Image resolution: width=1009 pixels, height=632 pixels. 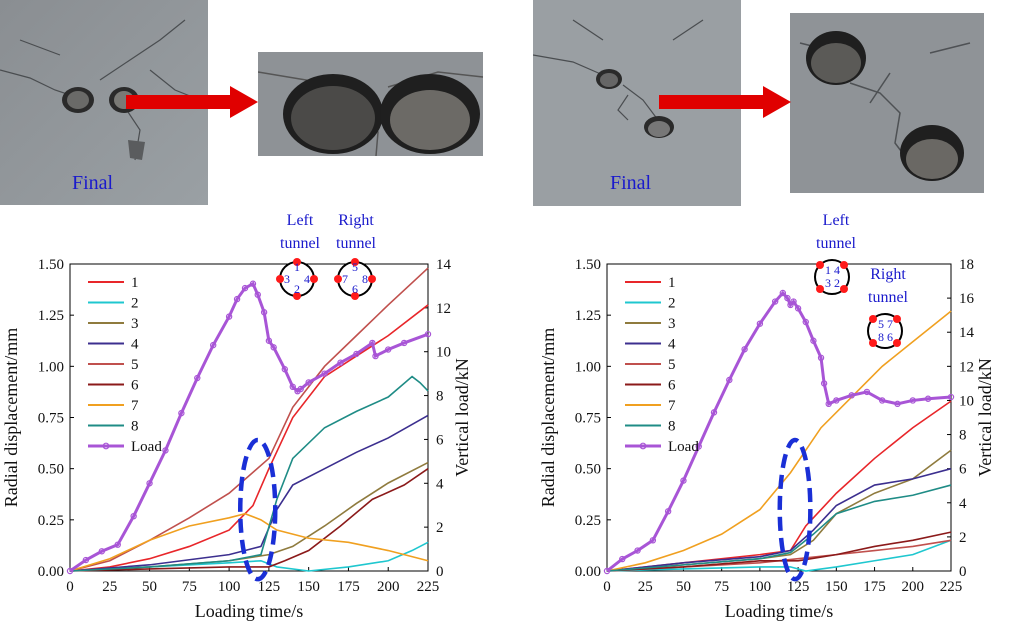 I want to click on chart2-y2-tick-label: 2, so click(x=963, y=538).